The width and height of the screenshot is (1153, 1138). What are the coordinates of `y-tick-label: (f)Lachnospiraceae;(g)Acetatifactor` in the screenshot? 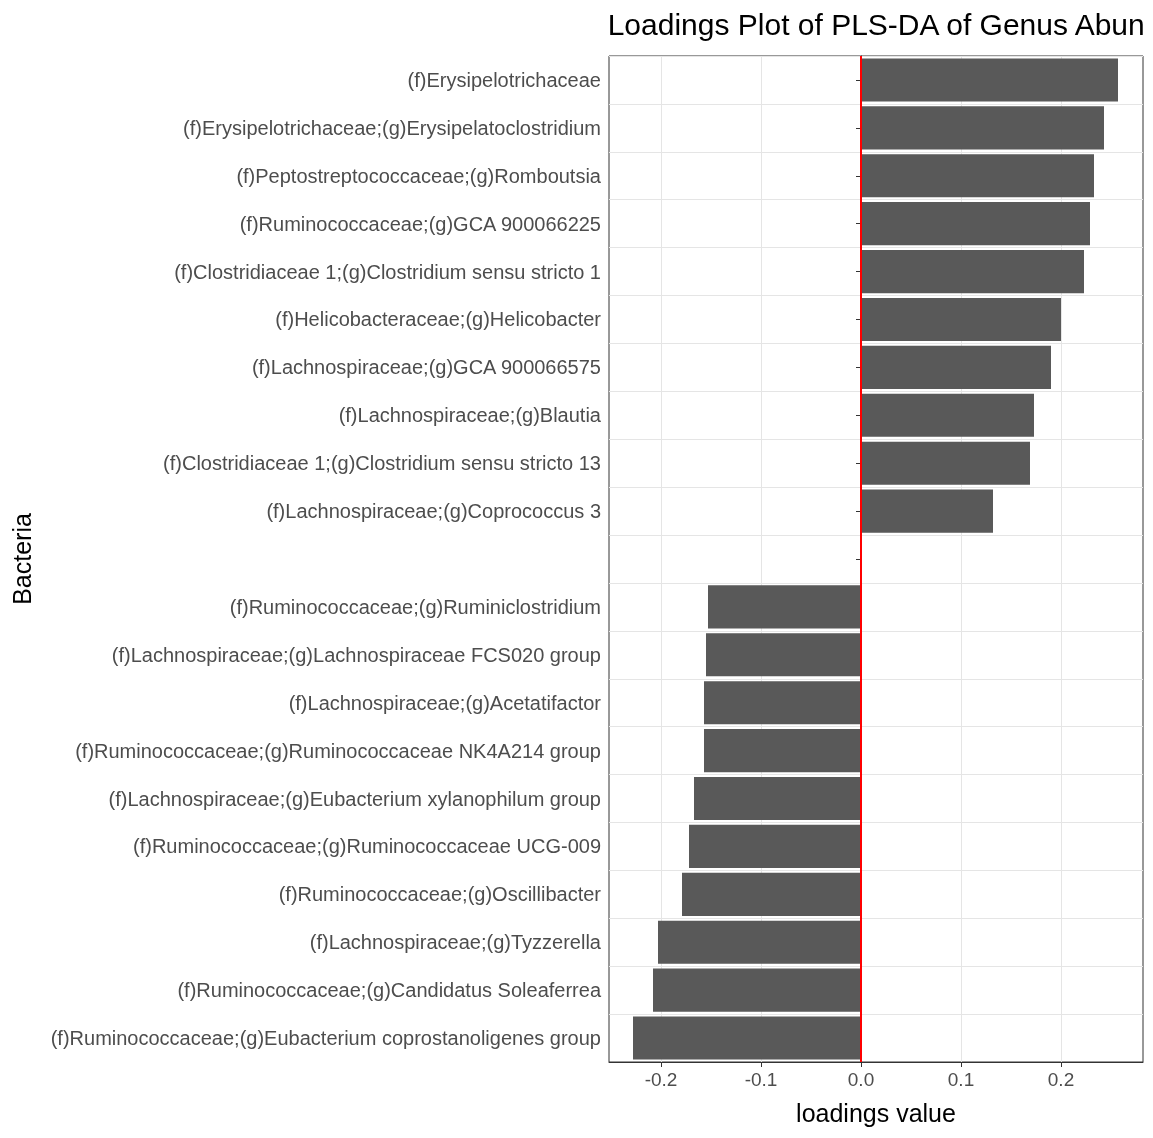 It's located at (445, 702).